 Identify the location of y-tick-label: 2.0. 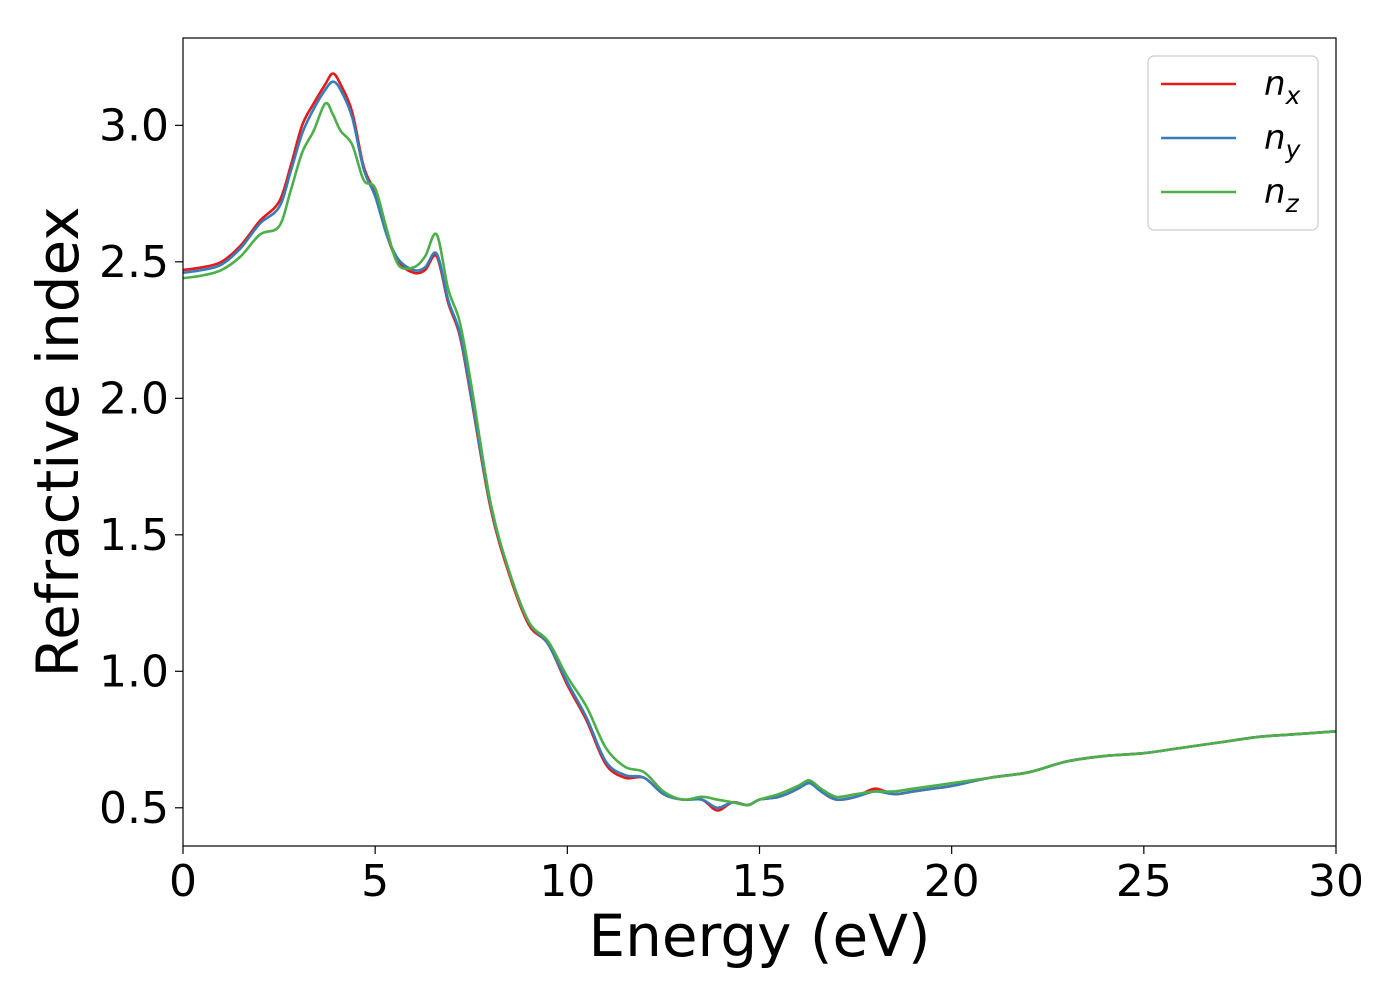
(134, 398).